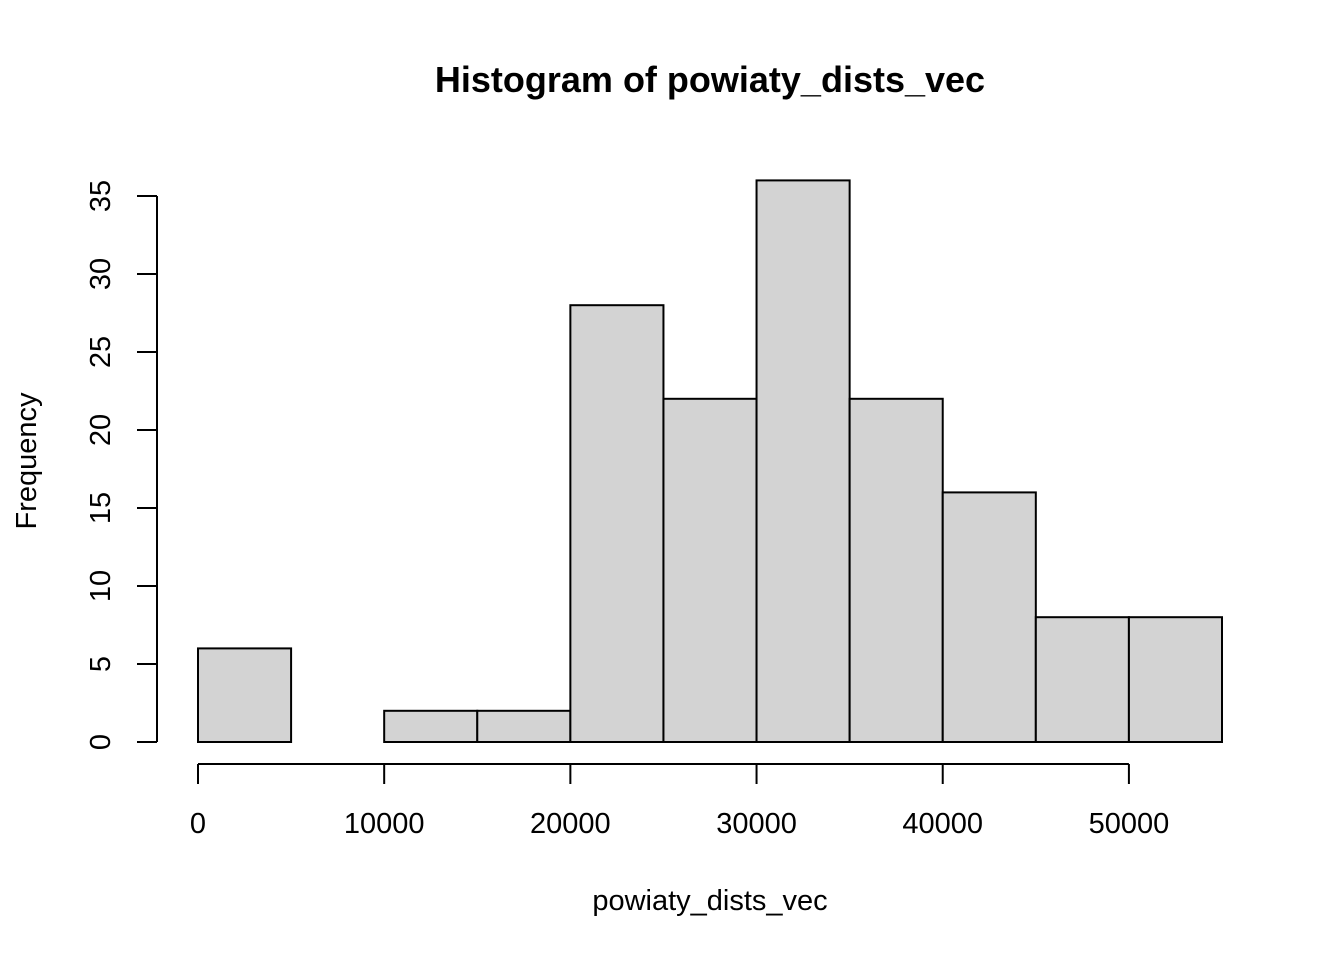 The height and width of the screenshot is (960, 1344). I want to click on x-tick-label: 20000, so click(570, 824).